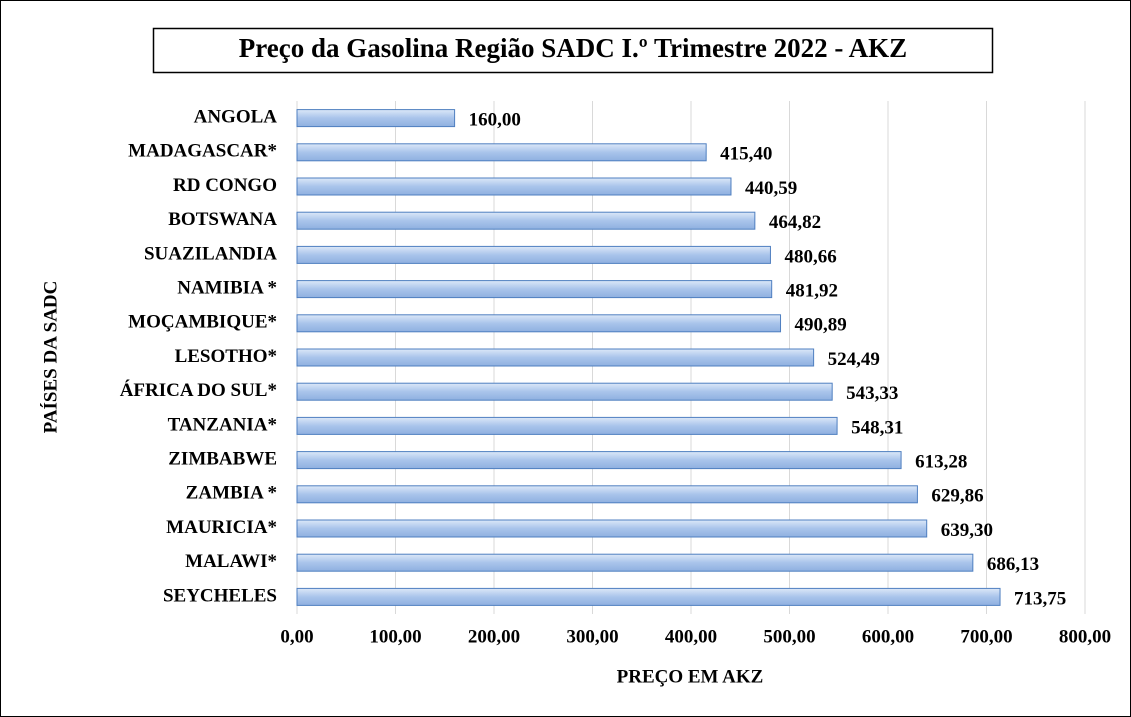  I want to click on data-label: 543,33, so click(872, 393).